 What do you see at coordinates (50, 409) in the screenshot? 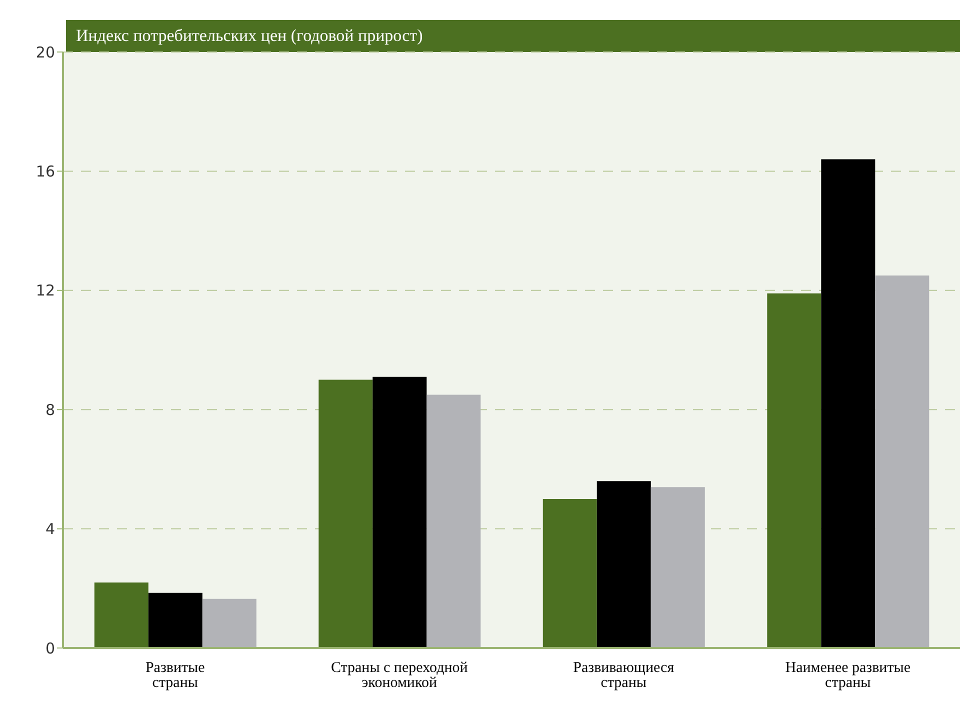
I see `y-tick-label: 8` at bounding box center [50, 409].